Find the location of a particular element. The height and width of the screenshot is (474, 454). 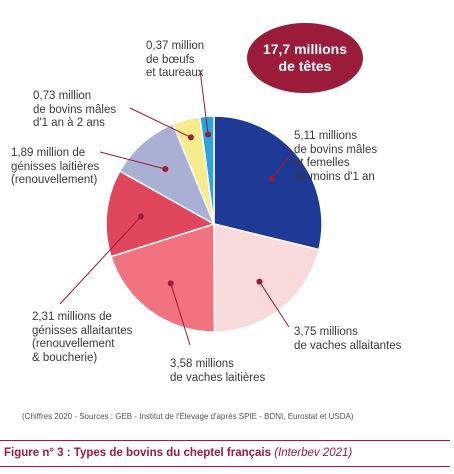

leader-dot-vaches-laitieres is located at coordinates (170, 283).